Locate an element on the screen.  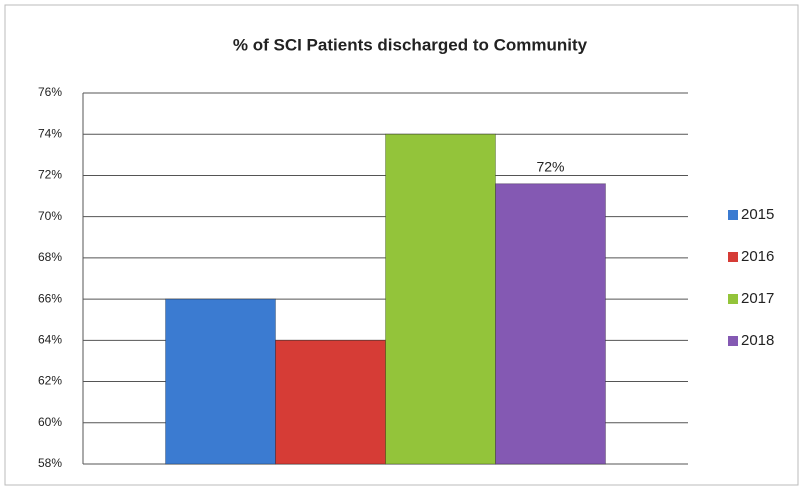
y-tick-label: 68% is located at coordinates (50, 257).